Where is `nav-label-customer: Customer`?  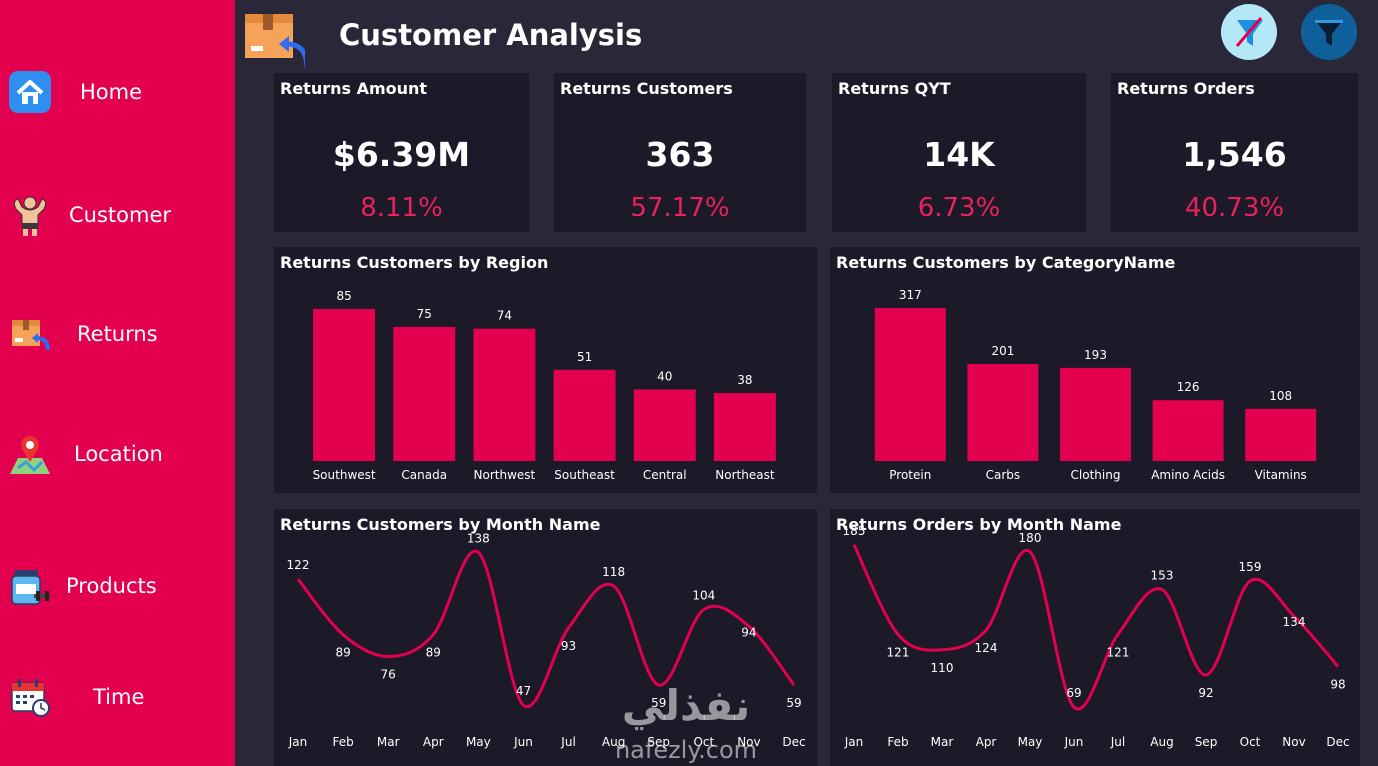
nav-label-customer: Customer is located at coordinates (120, 215).